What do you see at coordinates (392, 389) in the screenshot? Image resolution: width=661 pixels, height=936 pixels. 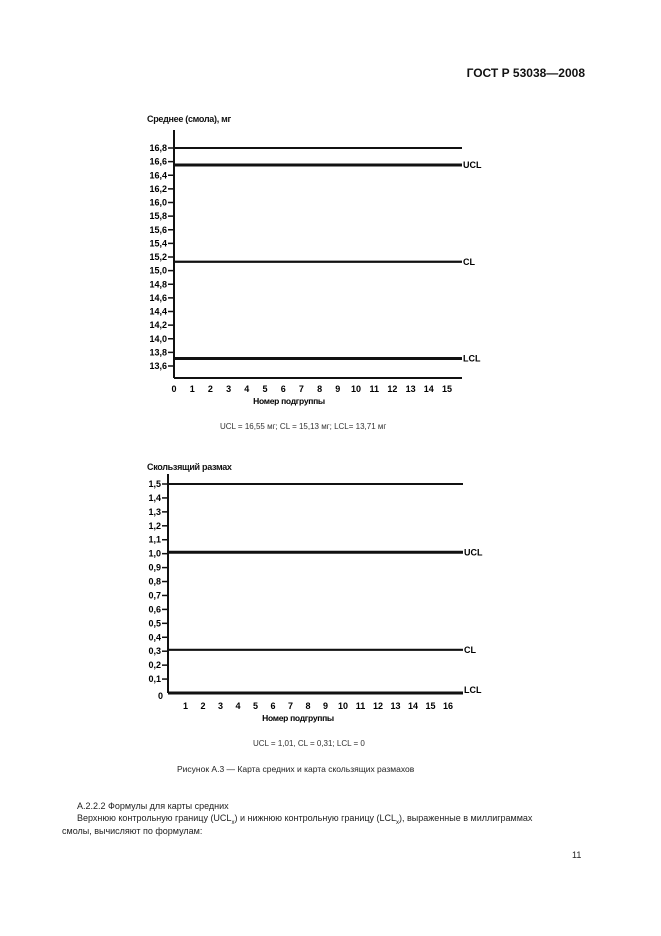 I see `x-tick-label: 12` at bounding box center [392, 389].